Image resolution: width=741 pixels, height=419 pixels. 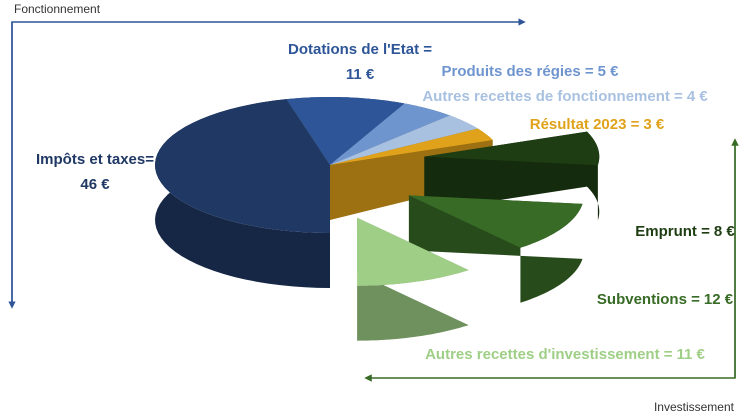 I want to click on data-label: Subventions = 12 €, so click(x=665, y=299).